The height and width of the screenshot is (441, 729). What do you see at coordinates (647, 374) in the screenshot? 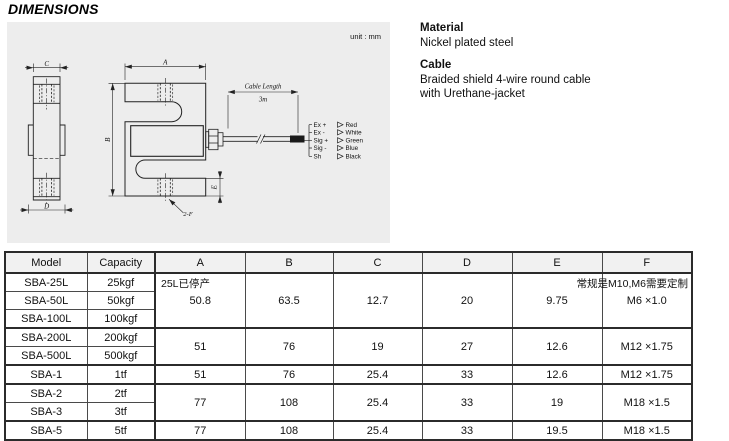
I see `dim-f-cell: M12 ×1.75` at bounding box center [647, 374].